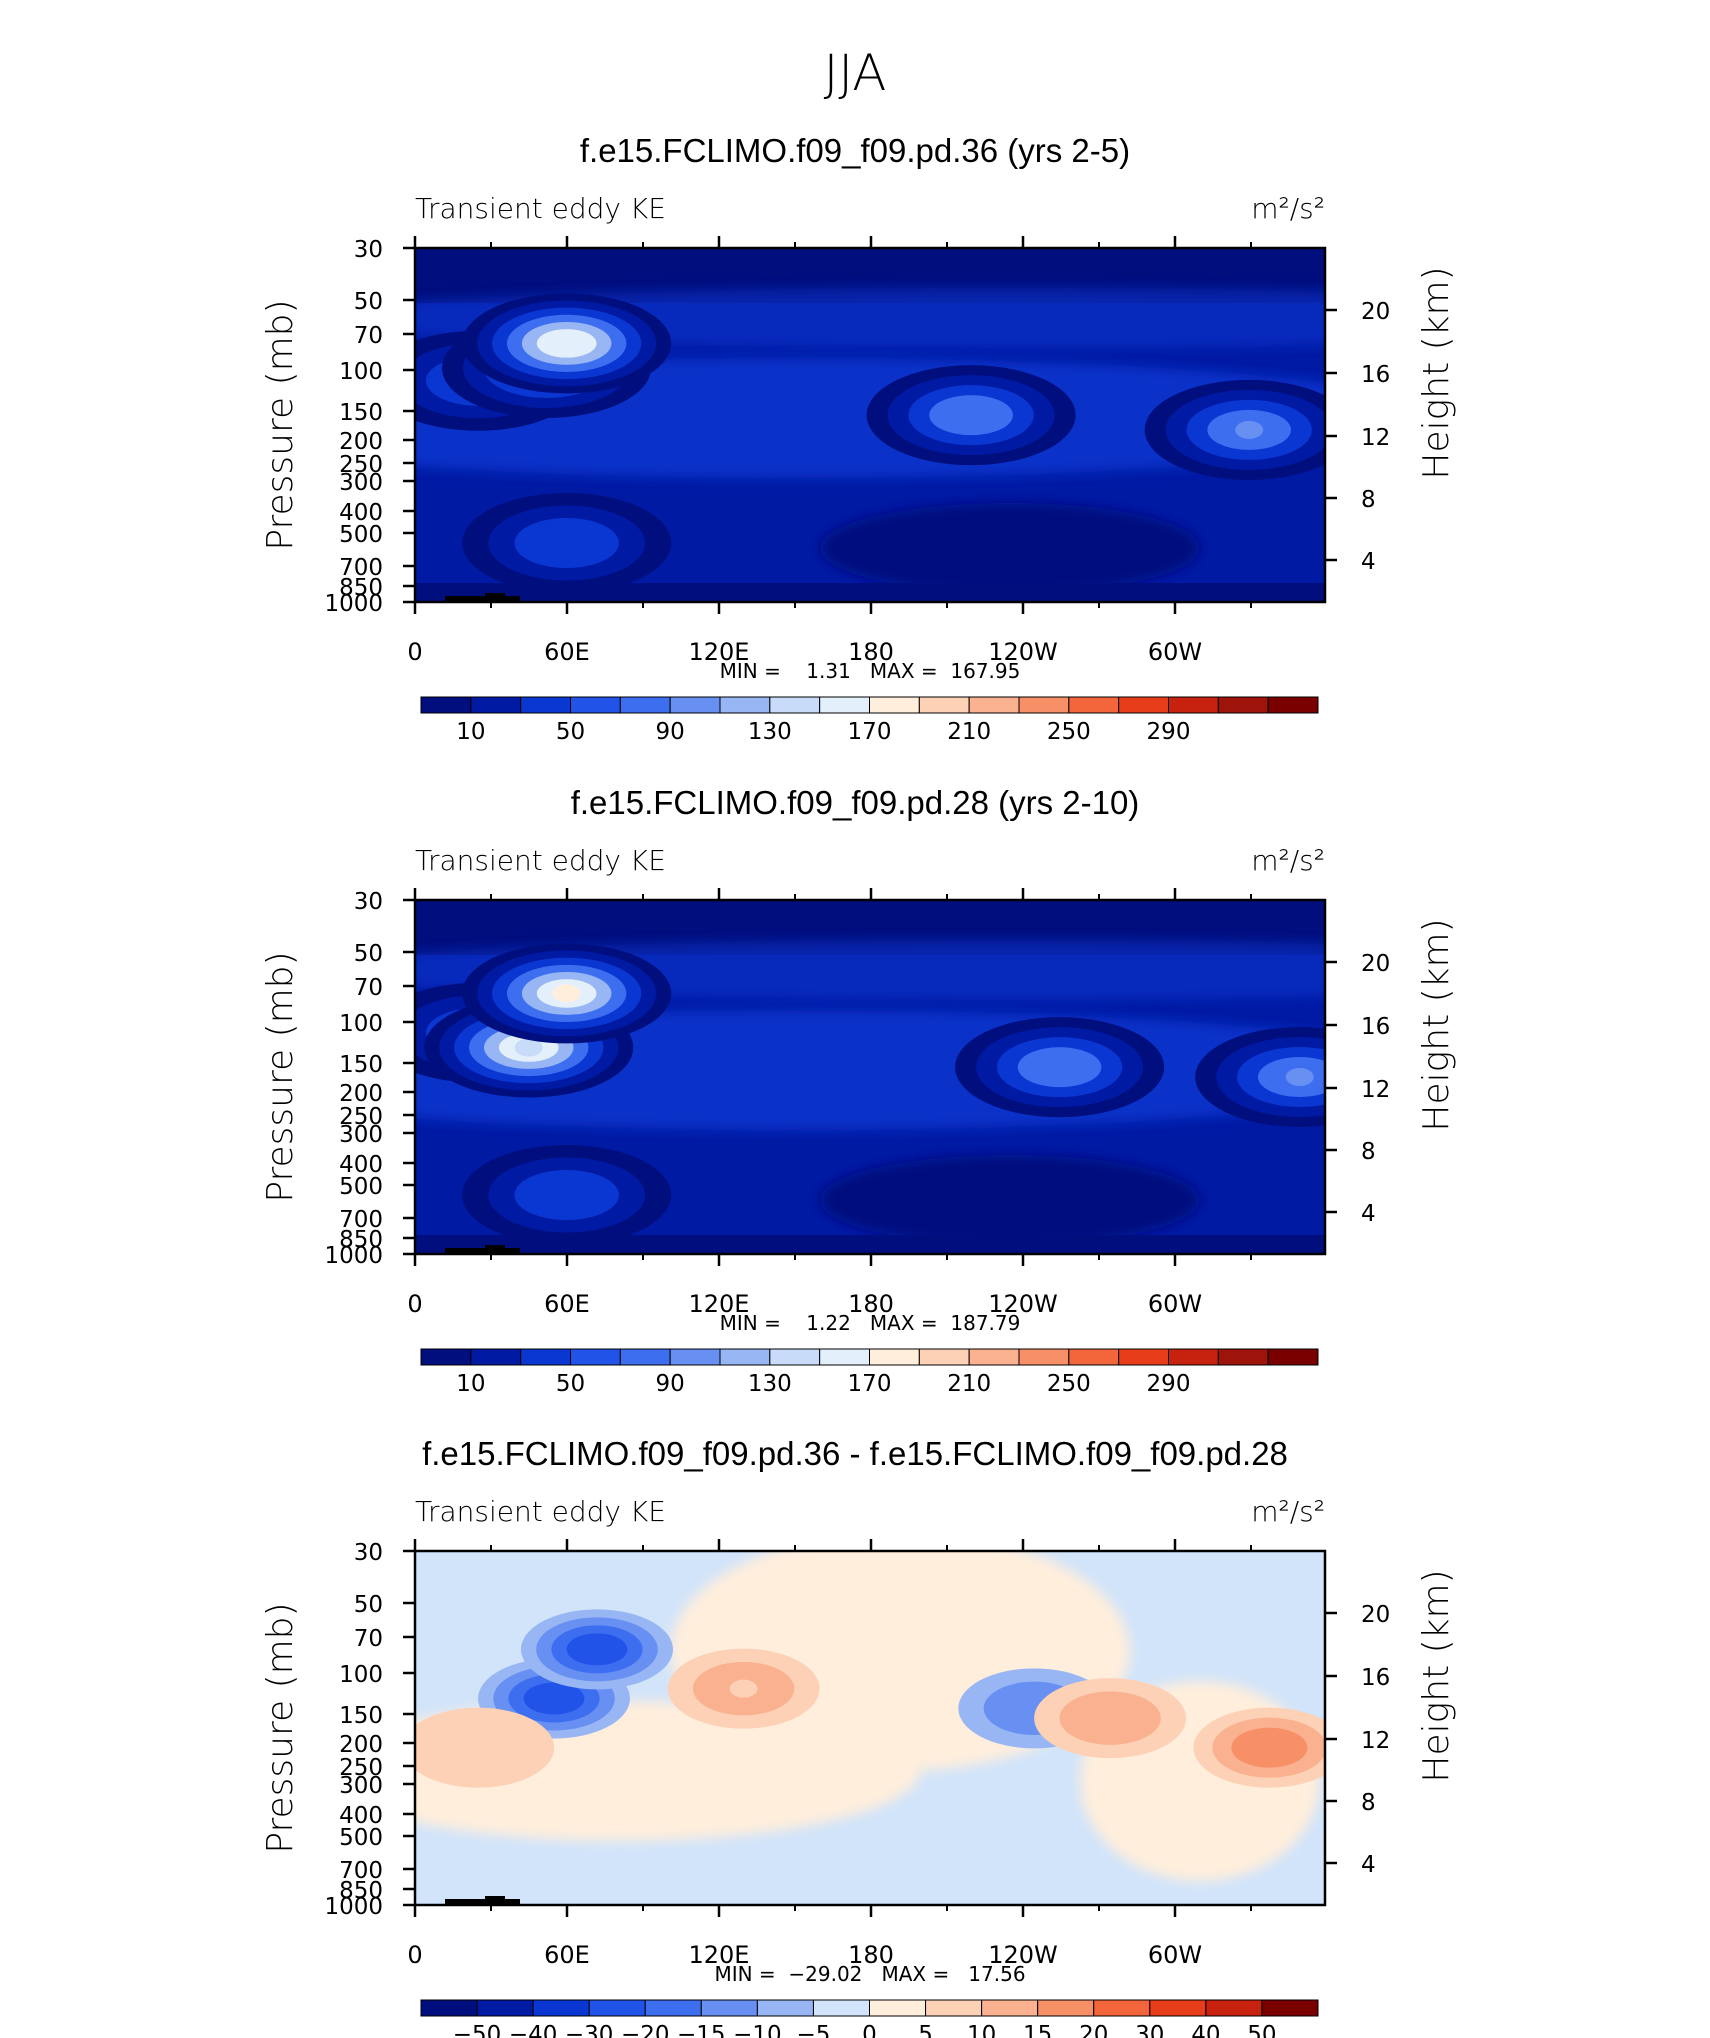  What do you see at coordinates (477, 2030) in the screenshot?
I see `colorbar-label: −50` at bounding box center [477, 2030].